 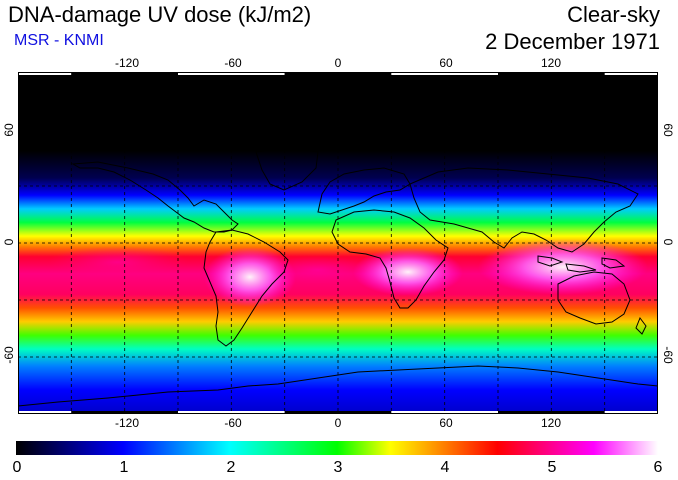 What do you see at coordinates (408, 272) in the screenshot?
I see `hotspot-africa` at bounding box center [408, 272].